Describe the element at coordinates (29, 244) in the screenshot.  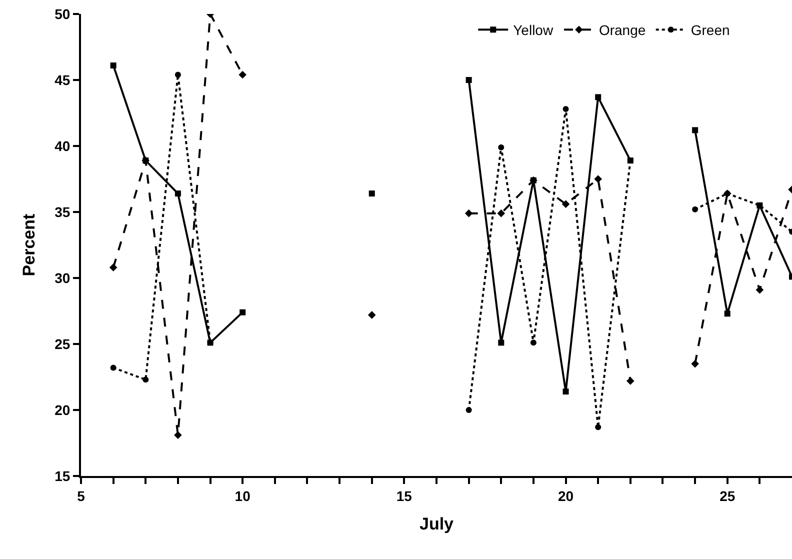
I see `y-axis-title: Percent` at that location.